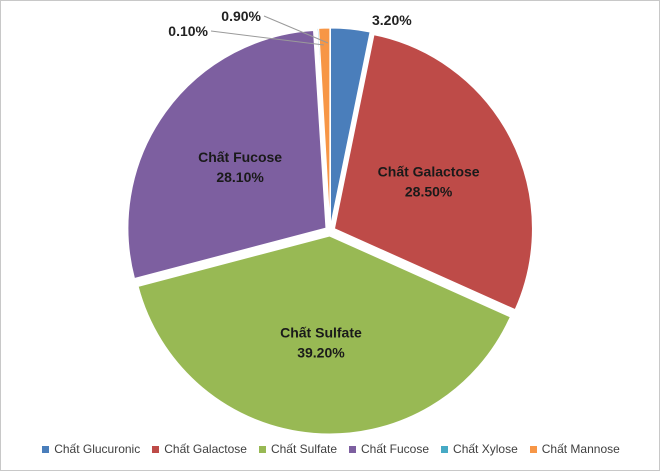 Image resolution: width=660 pixels, height=471 pixels. Describe the element at coordinates (240, 177) in the screenshot. I see `slice-value-label: 28.10%` at that location.